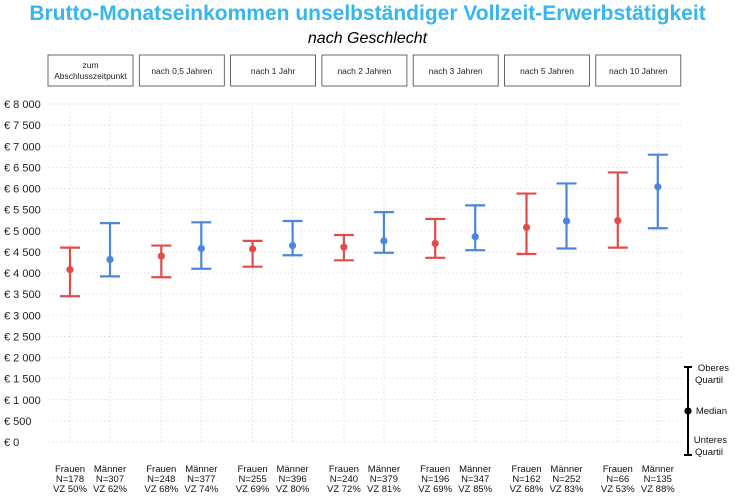 The image size is (735, 503). What do you see at coordinates (711, 440) in the screenshot?
I see `legend-lower-label: Unteres` at bounding box center [711, 440].